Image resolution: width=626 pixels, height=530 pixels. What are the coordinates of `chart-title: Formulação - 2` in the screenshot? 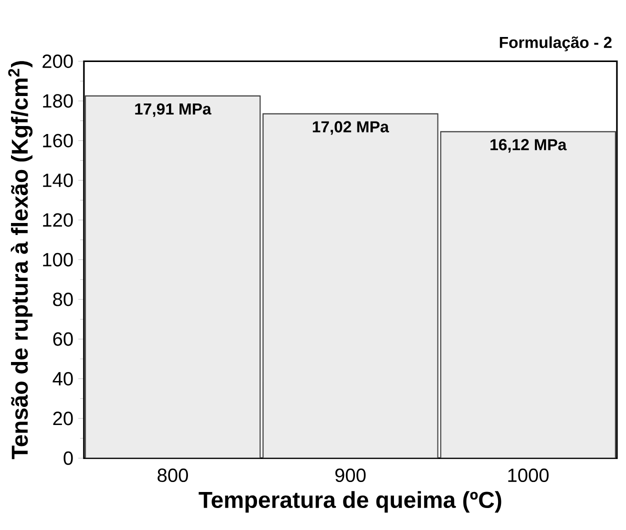 It's located at (556, 44).